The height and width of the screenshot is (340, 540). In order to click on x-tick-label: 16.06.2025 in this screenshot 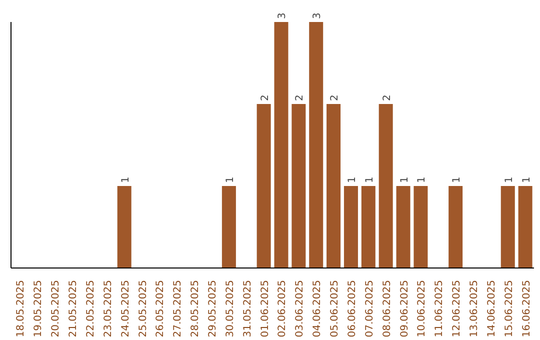, I will do `click(526, 309)`.